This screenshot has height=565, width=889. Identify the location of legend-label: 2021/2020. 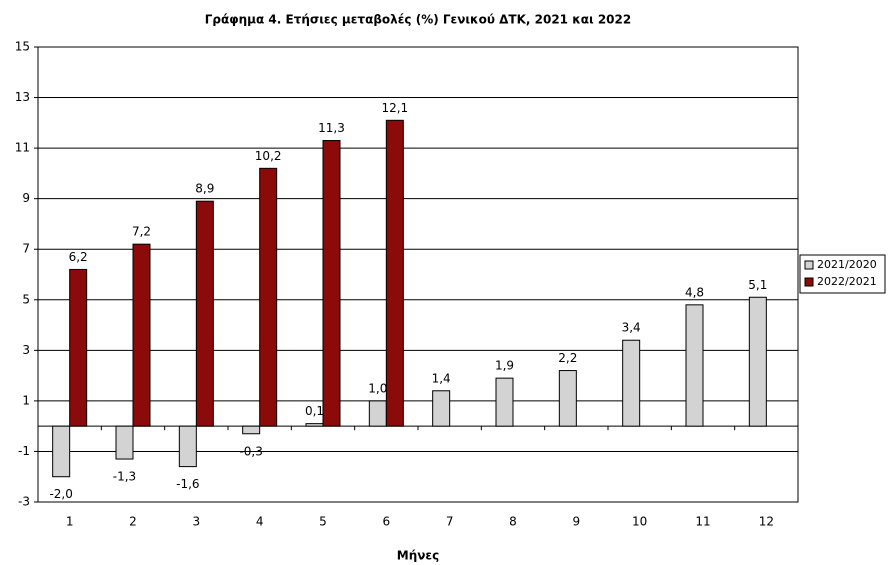
(847, 264).